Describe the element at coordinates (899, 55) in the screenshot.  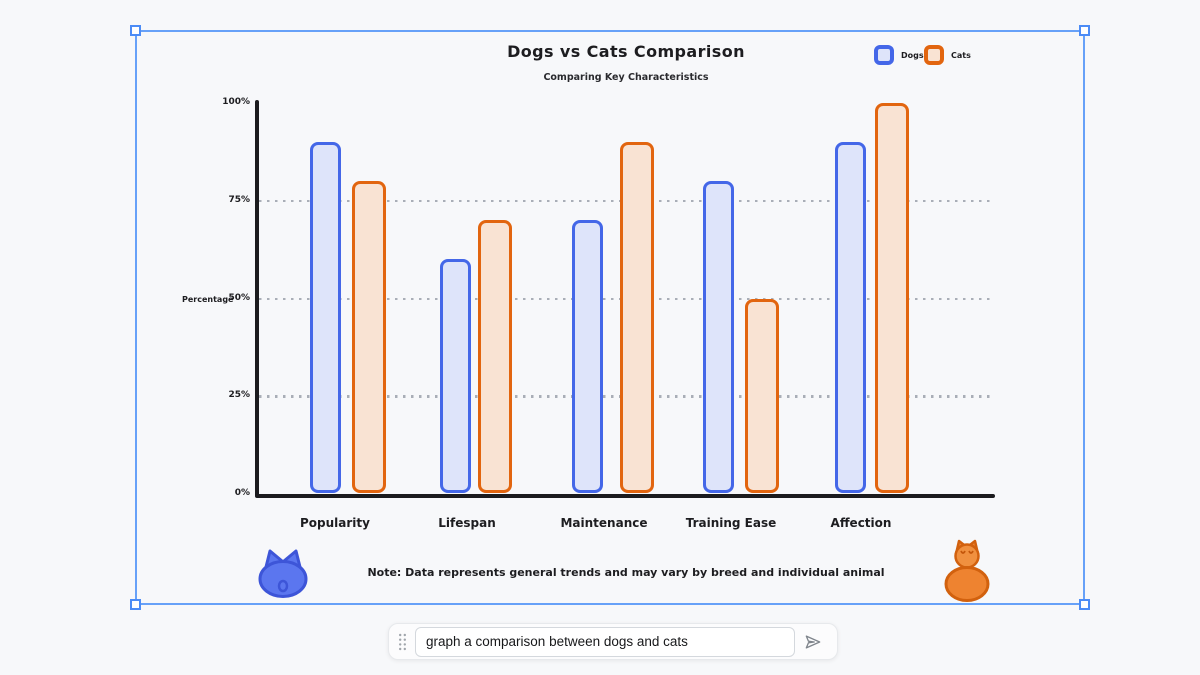
I see `legend-item-dogs: Dogs` at that location.